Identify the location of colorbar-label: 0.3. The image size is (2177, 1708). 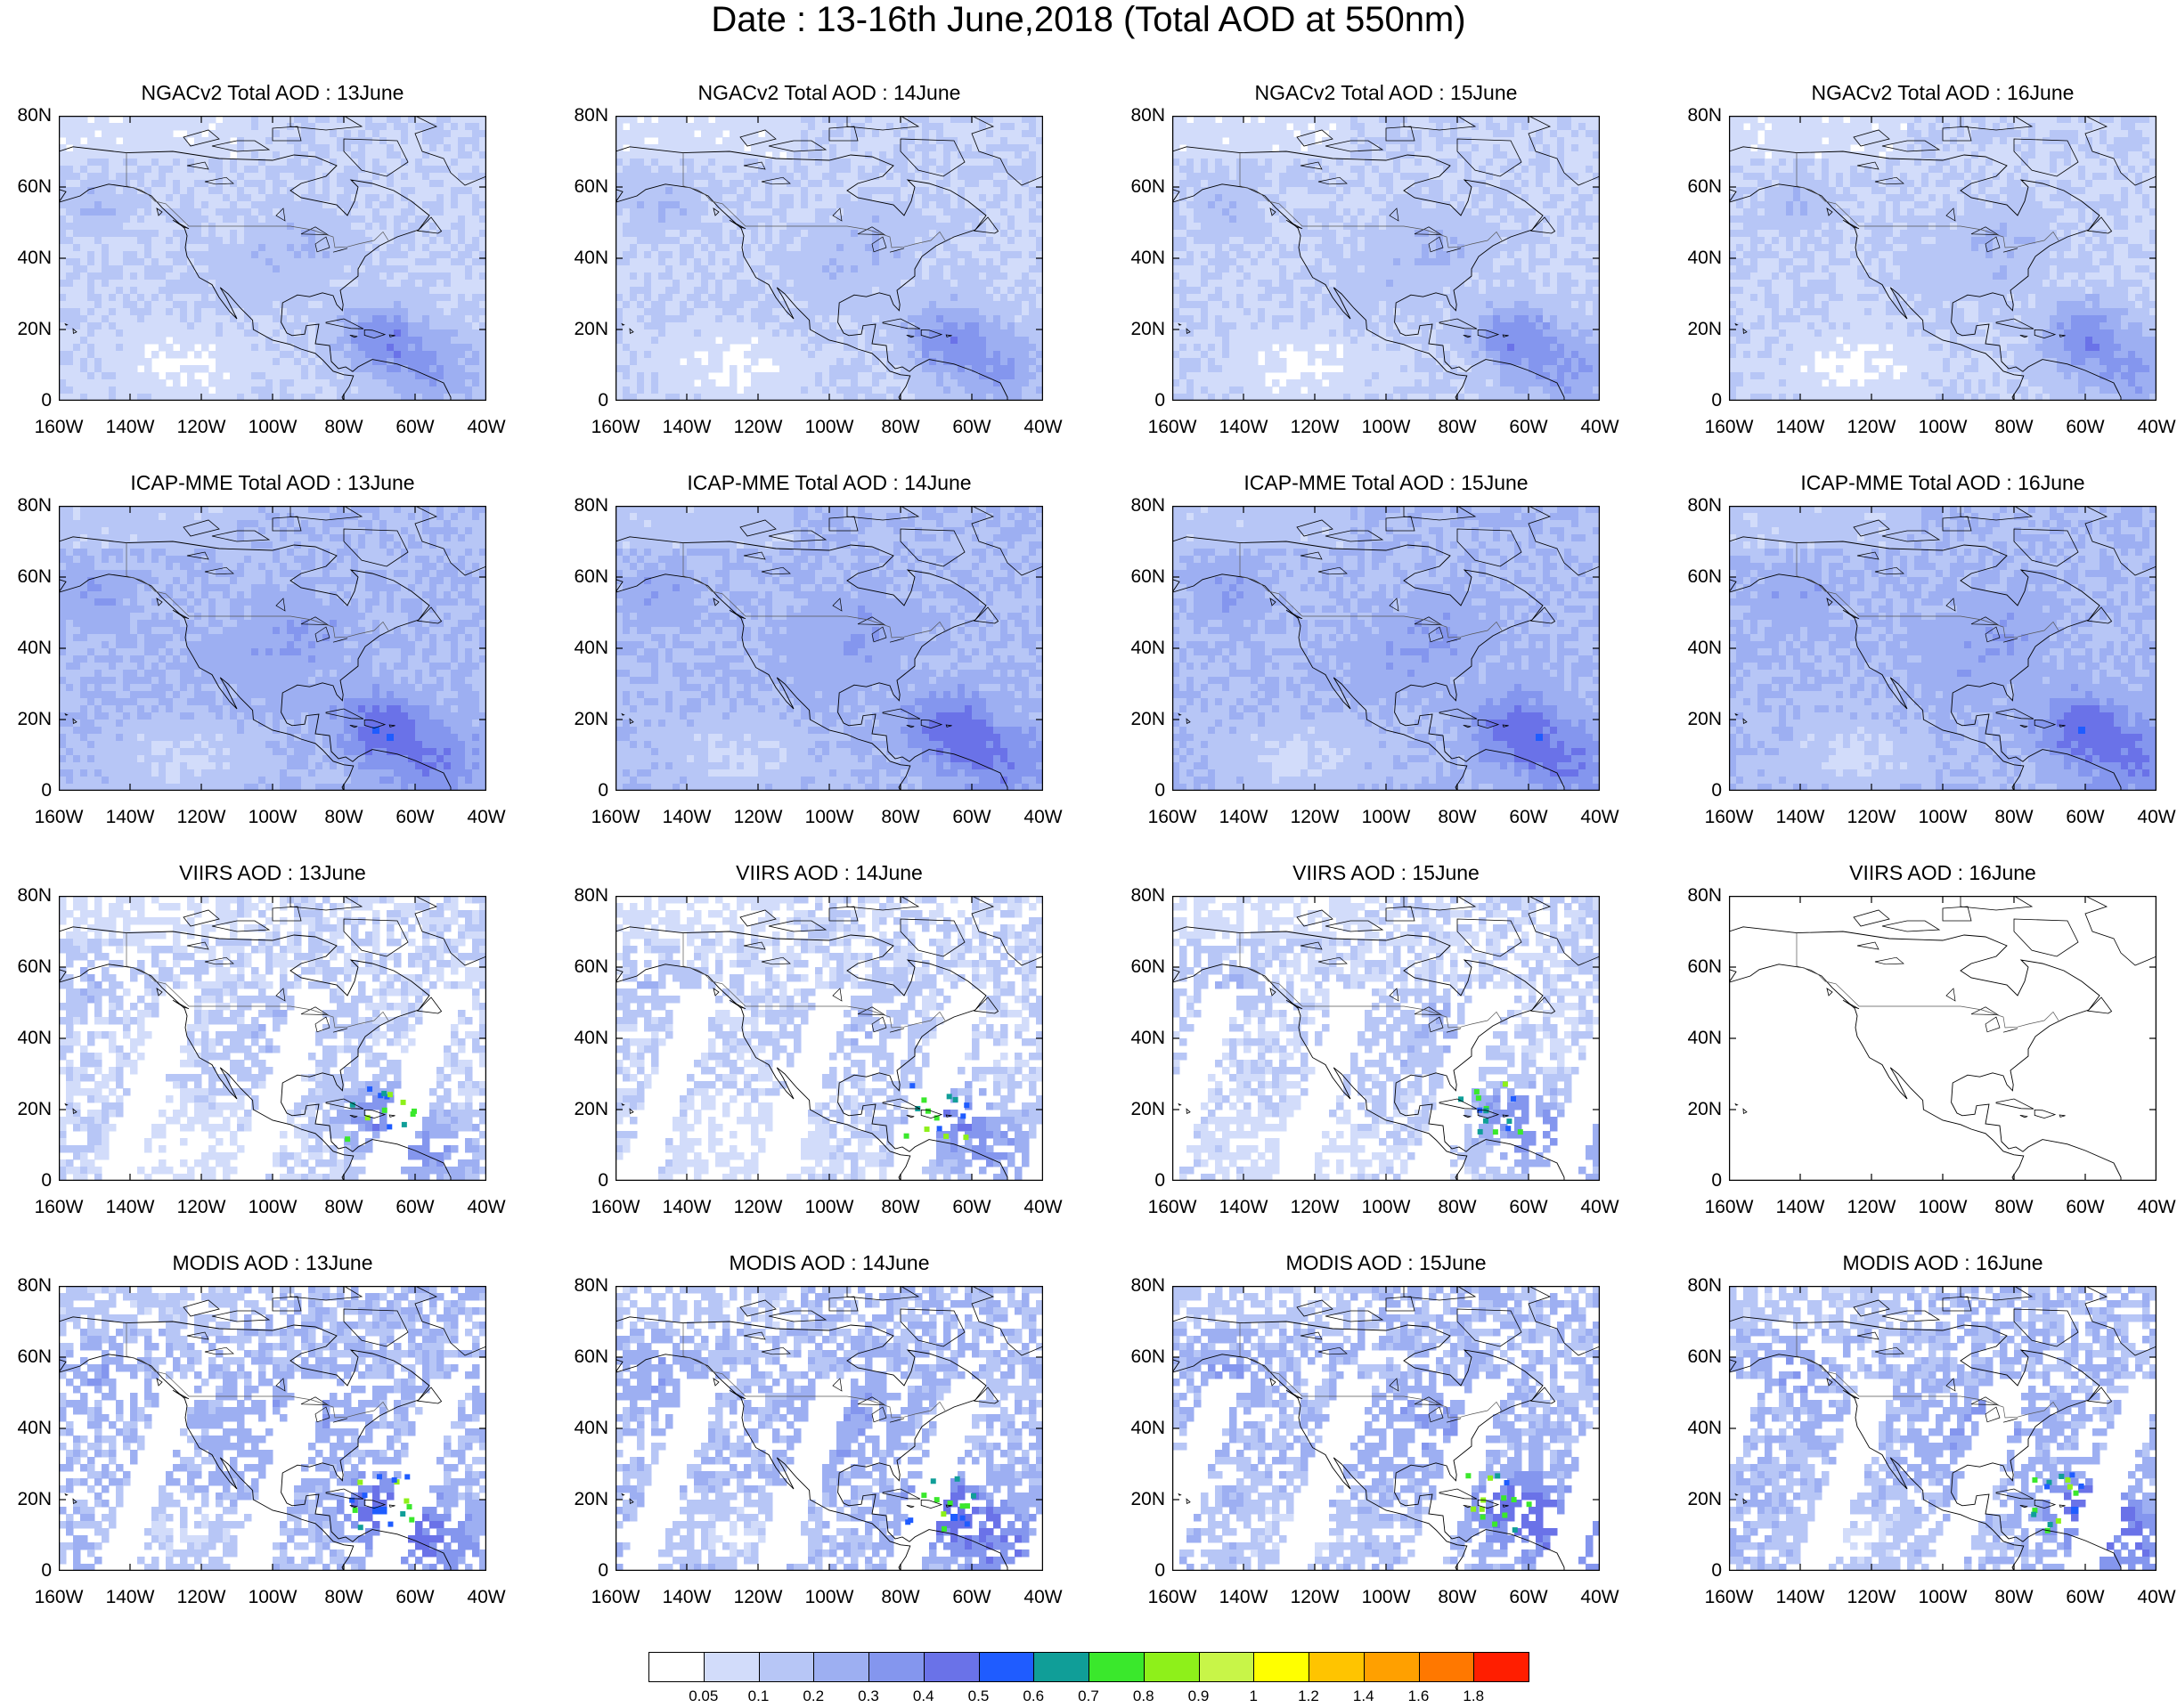
(869, 1697).